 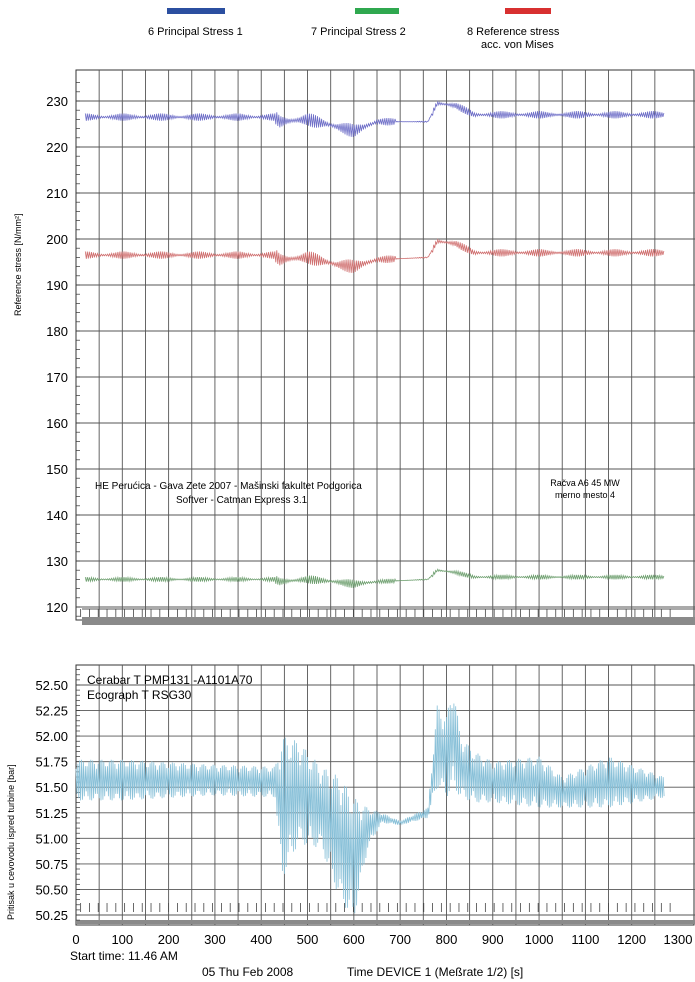 What do you see at coordinates (585, 483) in the screenshot?
I see `upper-annotation-right-line1: Račva A6 45 MW` at bounding box center [585, 483].